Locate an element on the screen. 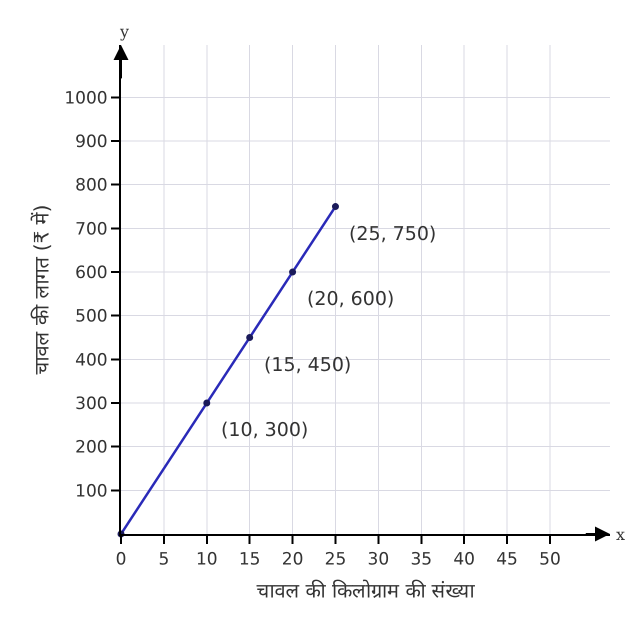  y-tick-label: 800 is located at coordinates (91, 186).